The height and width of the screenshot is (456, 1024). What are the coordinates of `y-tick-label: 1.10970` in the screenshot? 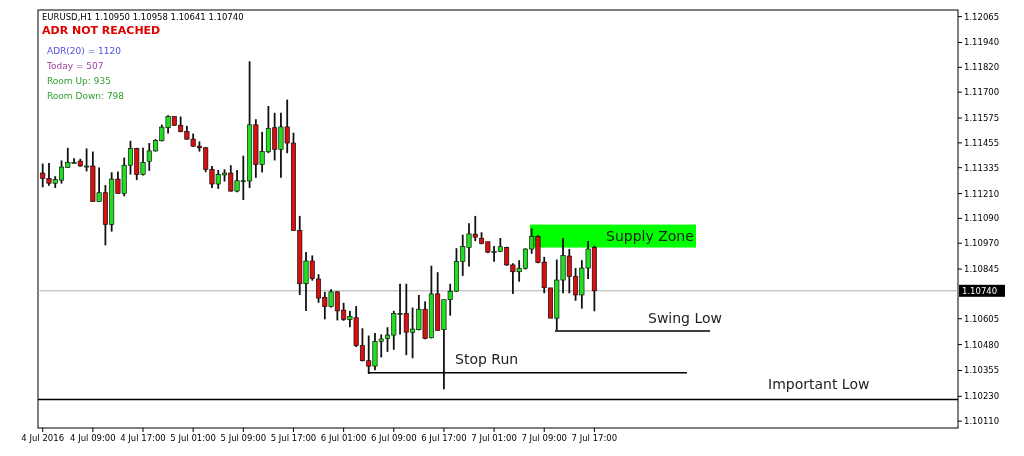 It's located at (982, 243).